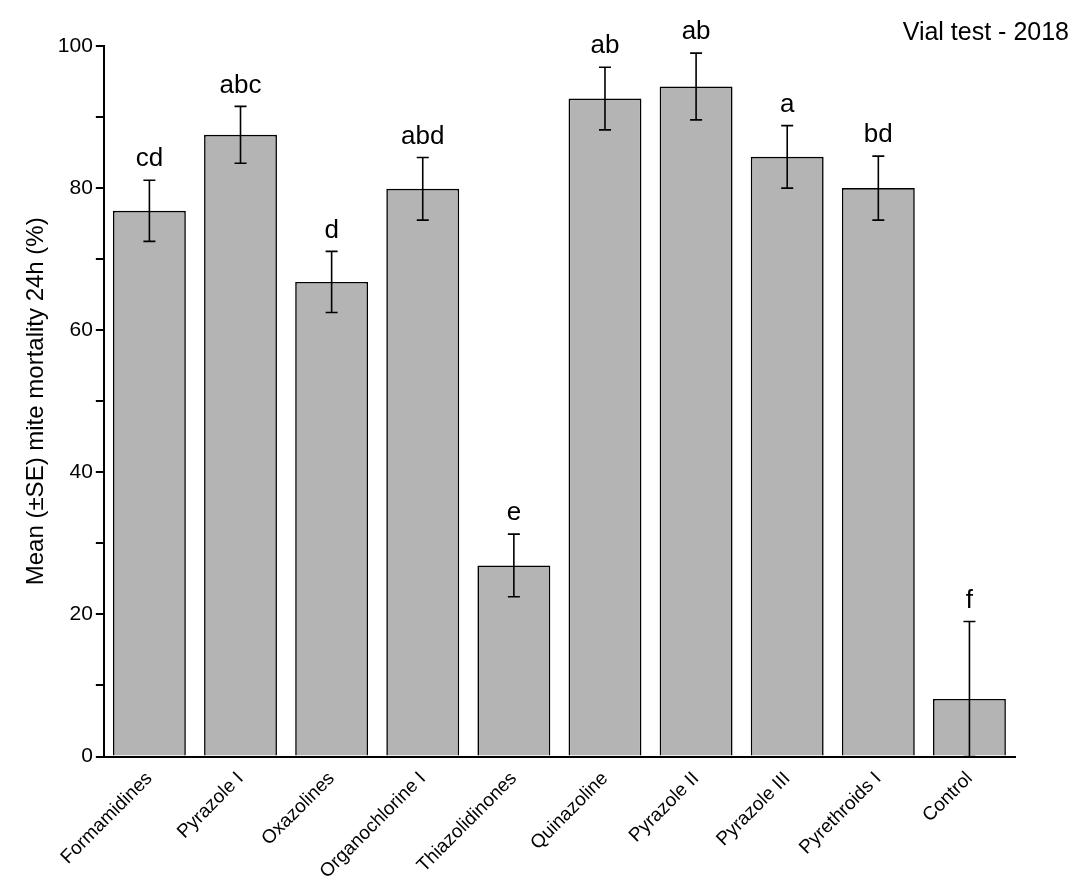 This screenshot has width=1083, height=894. I want to click on y-tick-label: 40, so click(81, 471).